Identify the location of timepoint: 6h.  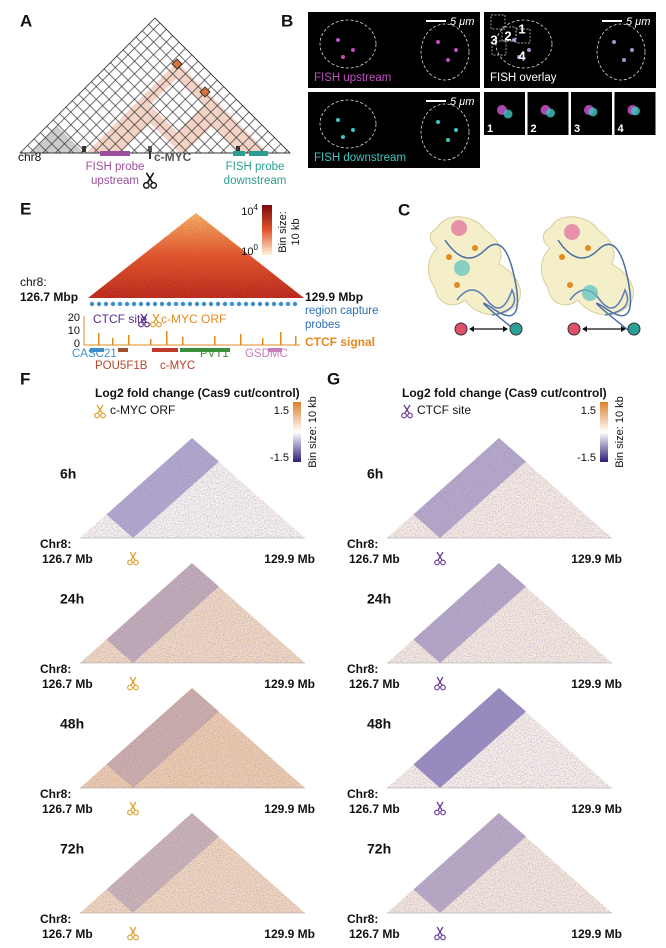
(375, 474).